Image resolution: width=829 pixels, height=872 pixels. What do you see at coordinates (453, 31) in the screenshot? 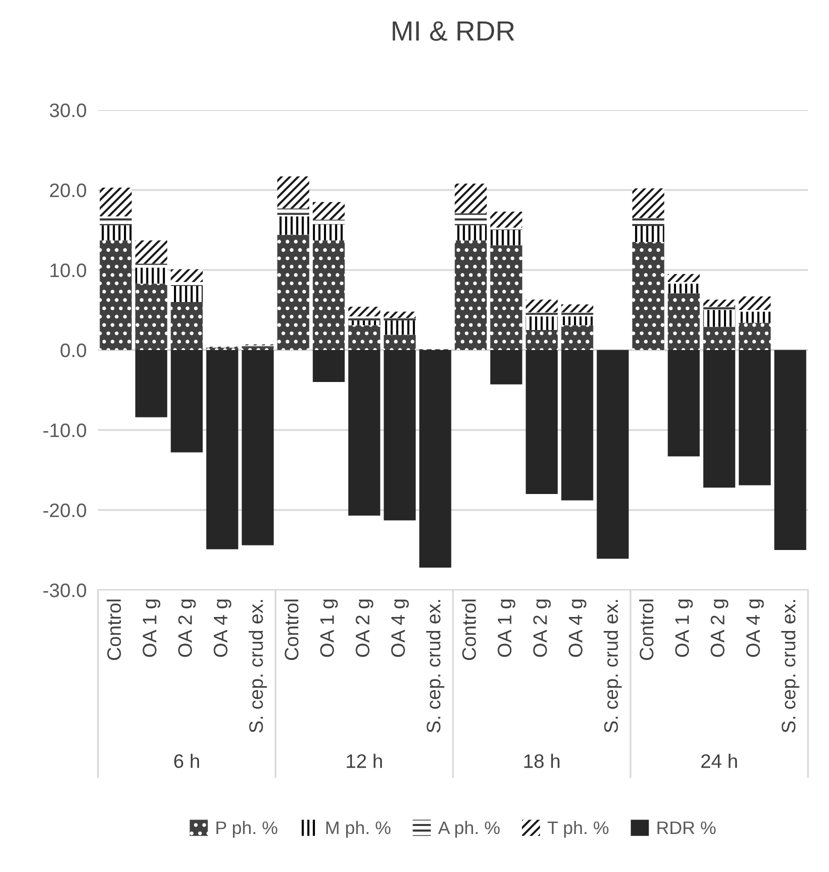
I see `chart-title: MI & RDR` at bounding box center [453, 31].